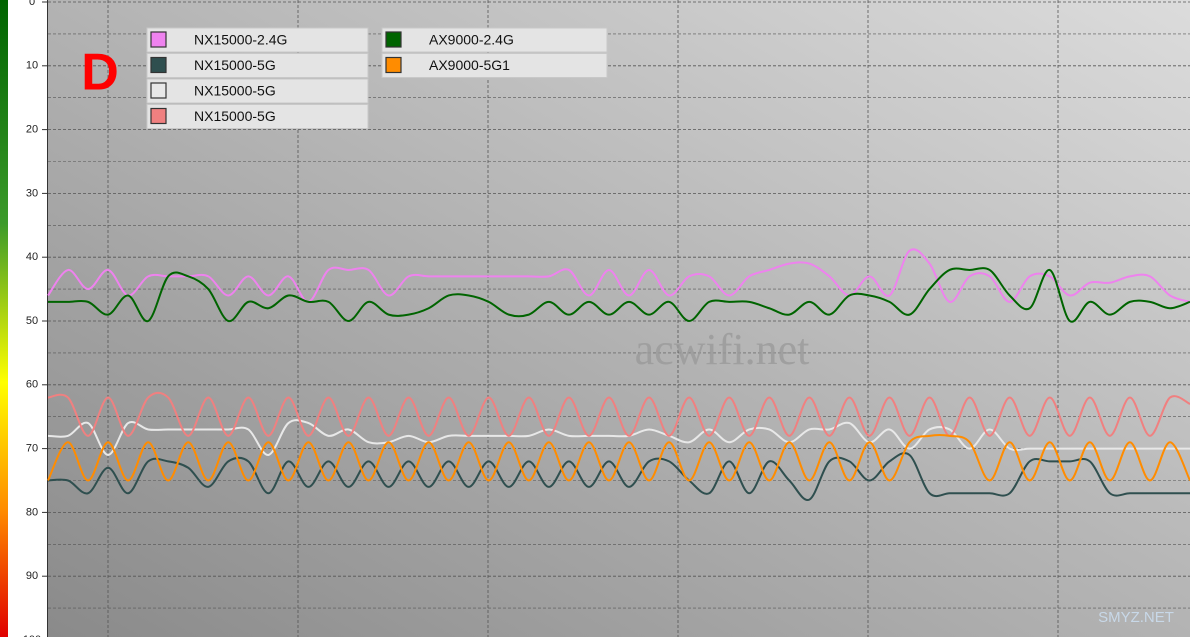 This screenshot has width=1190, height=637. I want to click on legend-label: NX15000-2.4G, so click(240, 40).